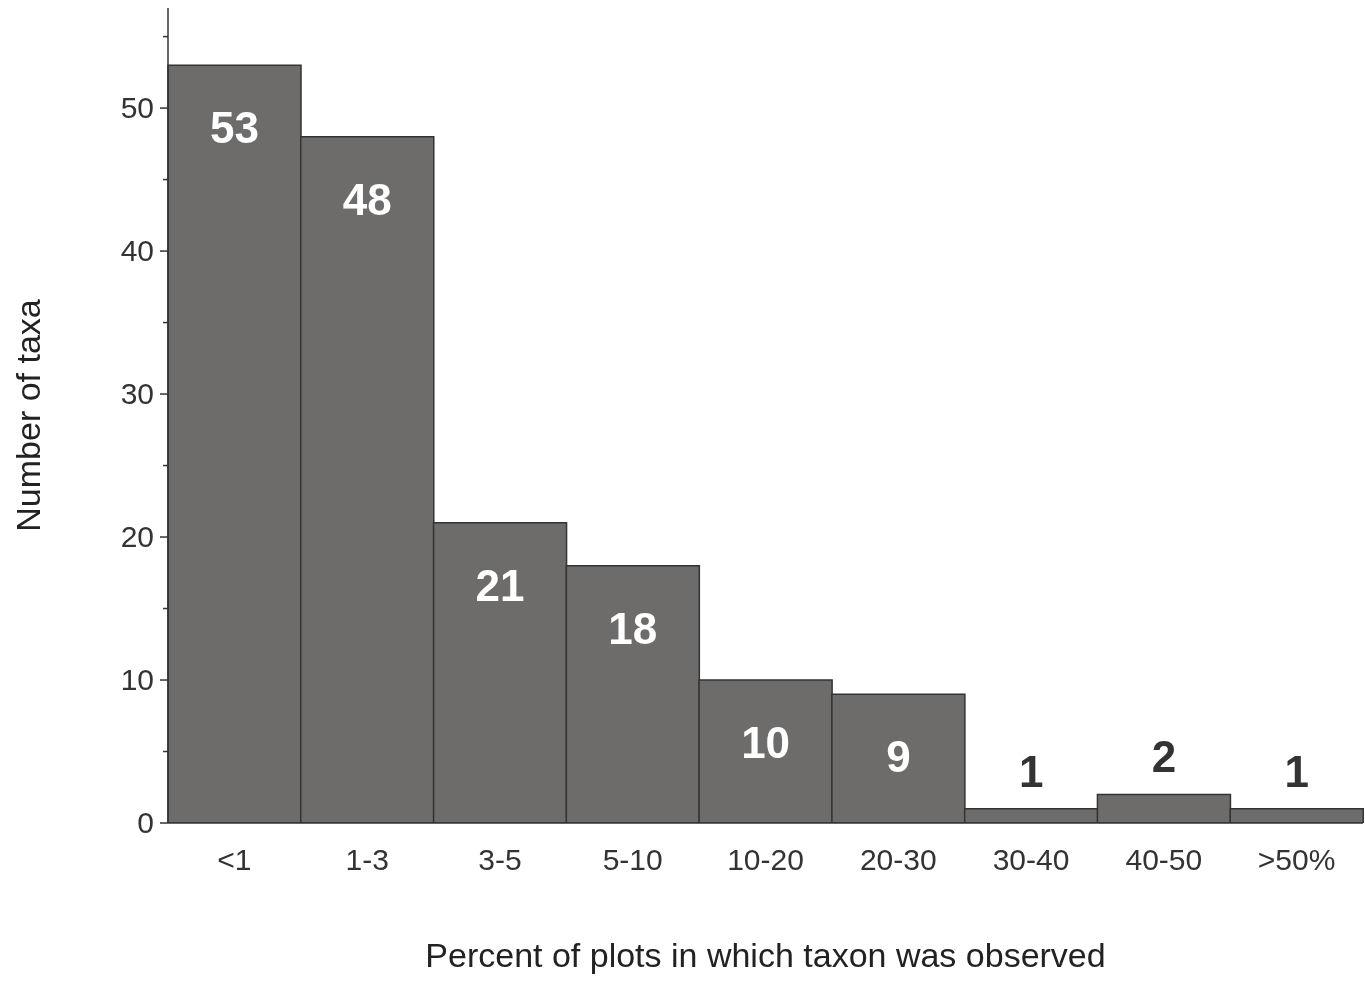 This screenshot has width=1365, height=987. Describe the element at coordinates (765, 955) in the screenshot. I see `x-axis-title: Percent of plots in which taxon was observed` at that location.